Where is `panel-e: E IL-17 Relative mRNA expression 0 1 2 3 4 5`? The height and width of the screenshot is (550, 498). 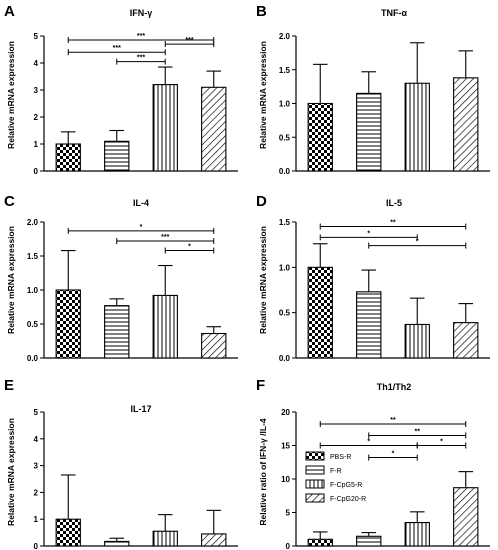
panel-e: E IL-17 Relative mRNA expression 0 1 2 3 4 5 is located at coordinates (121, 463).